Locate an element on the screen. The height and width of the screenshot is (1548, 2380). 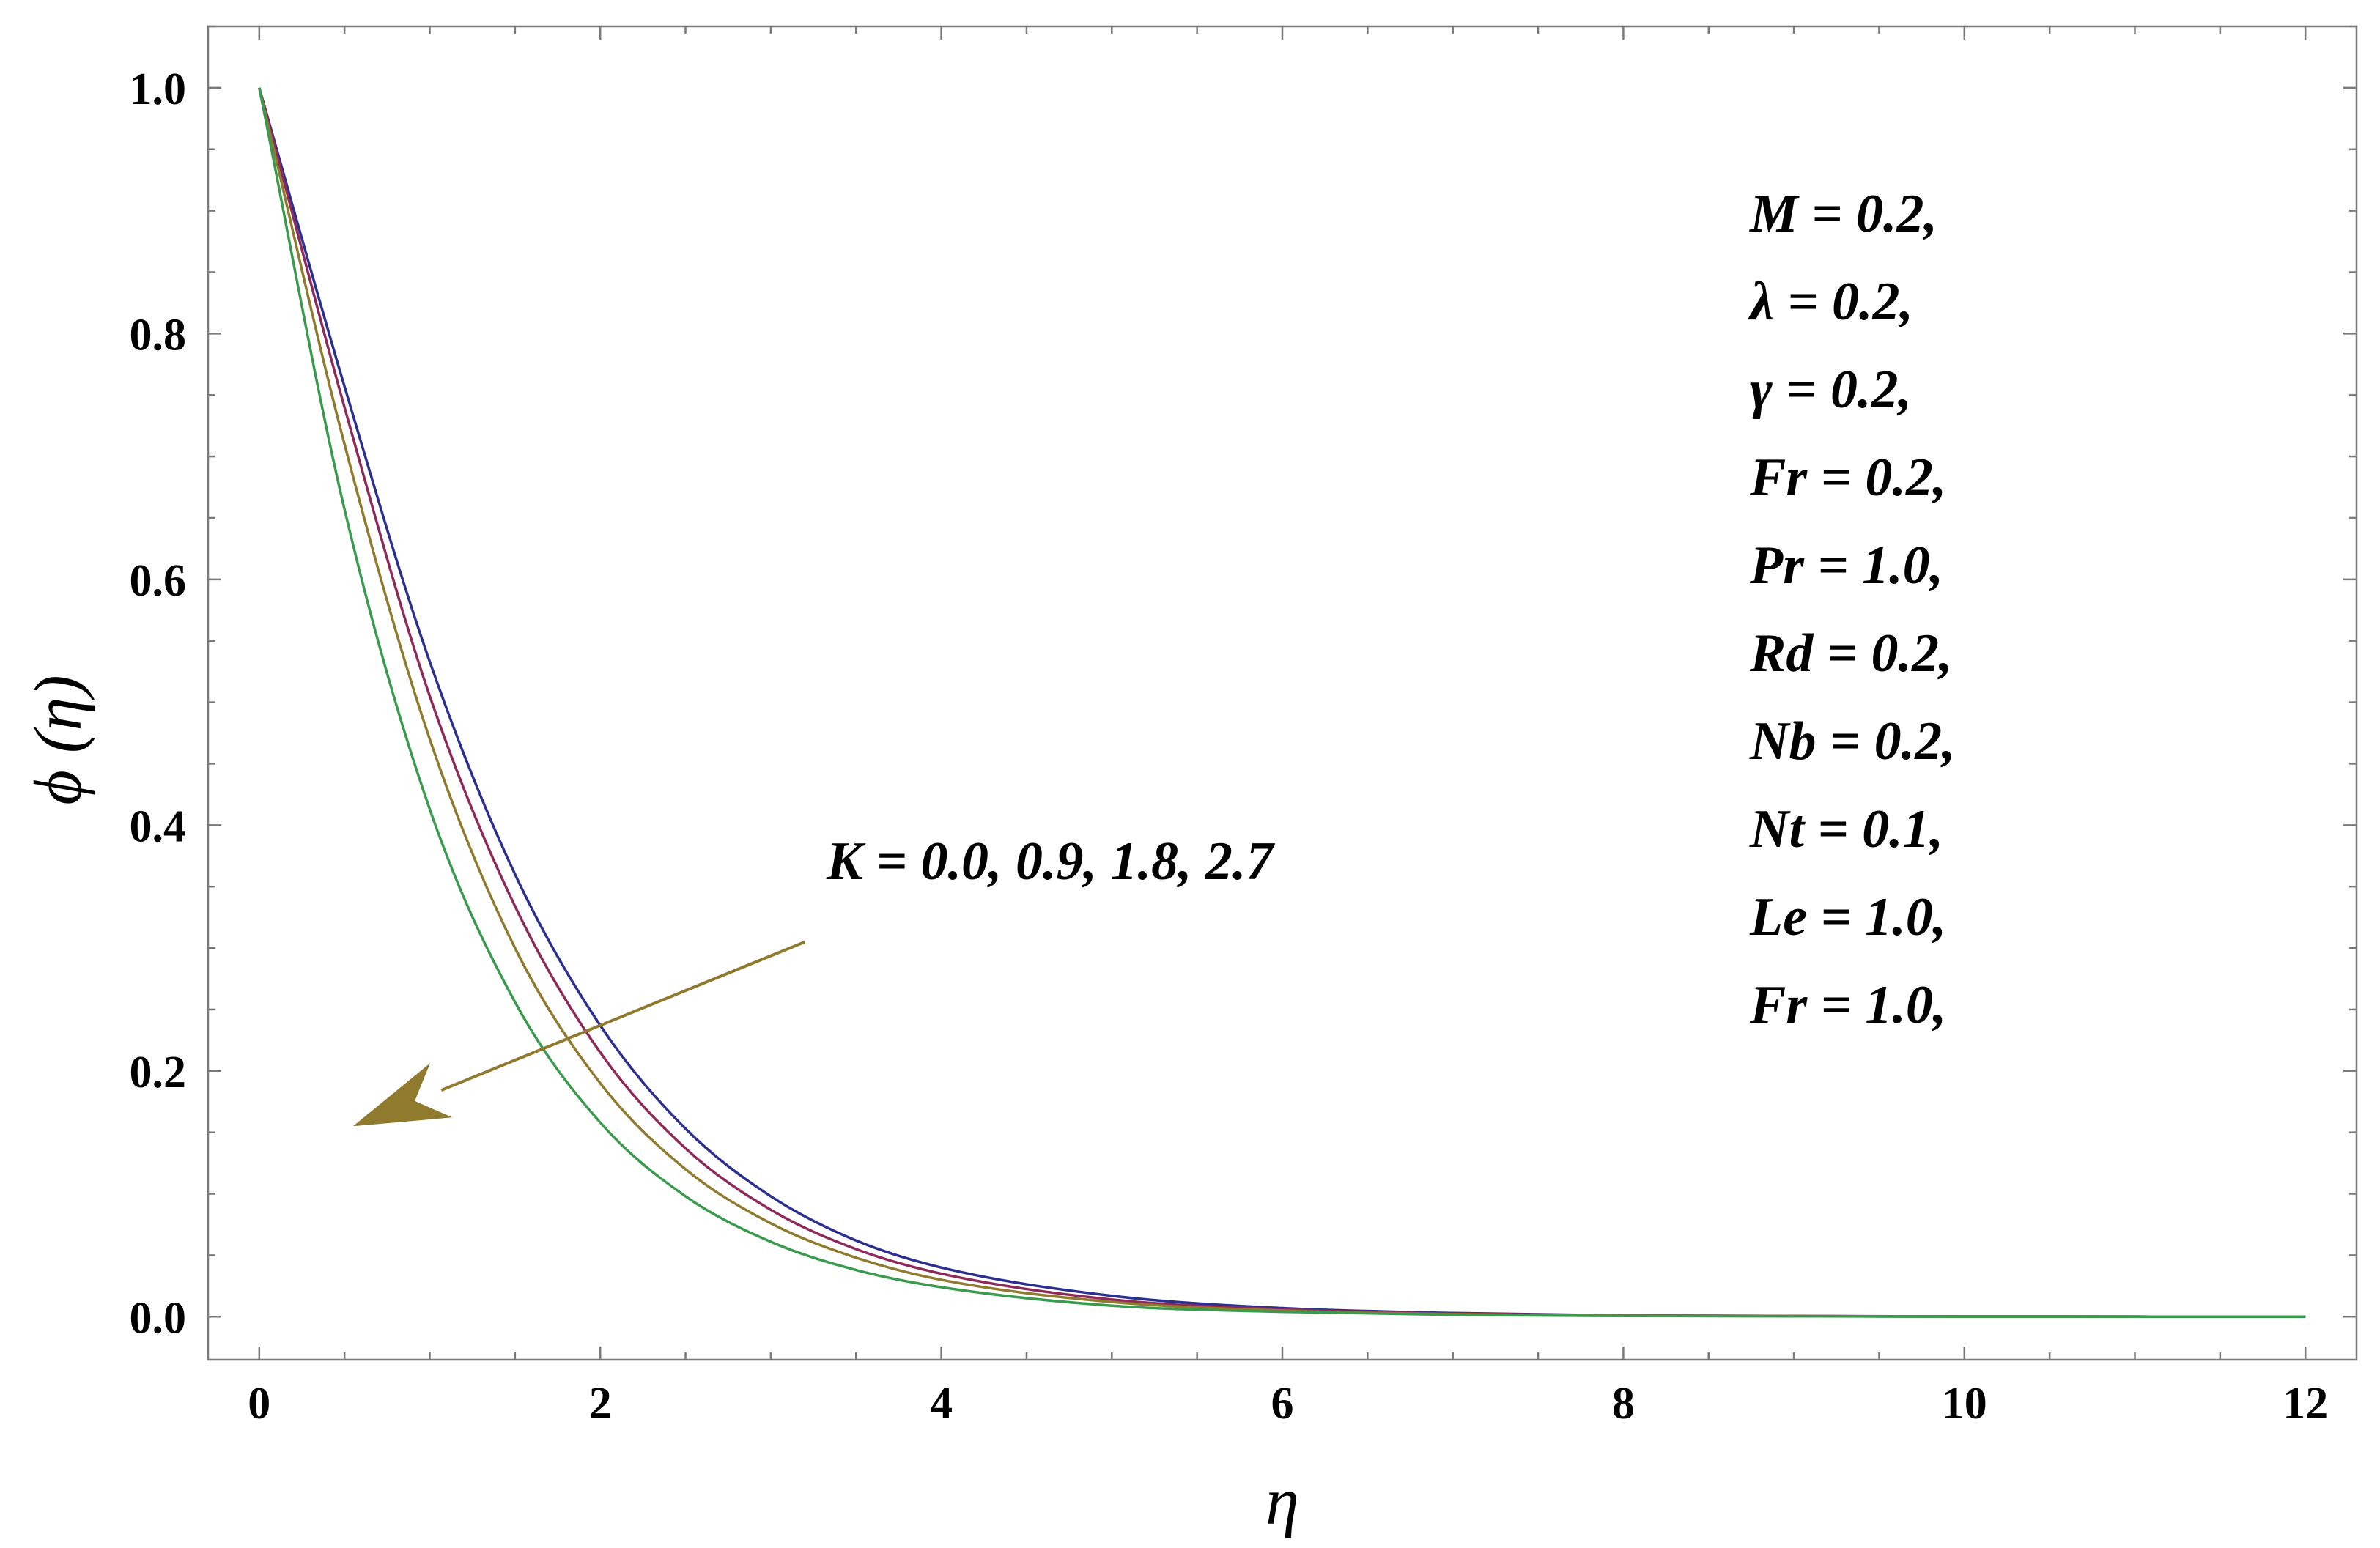
y-tick-label: 0.6 is located at coordinates (158, 581).